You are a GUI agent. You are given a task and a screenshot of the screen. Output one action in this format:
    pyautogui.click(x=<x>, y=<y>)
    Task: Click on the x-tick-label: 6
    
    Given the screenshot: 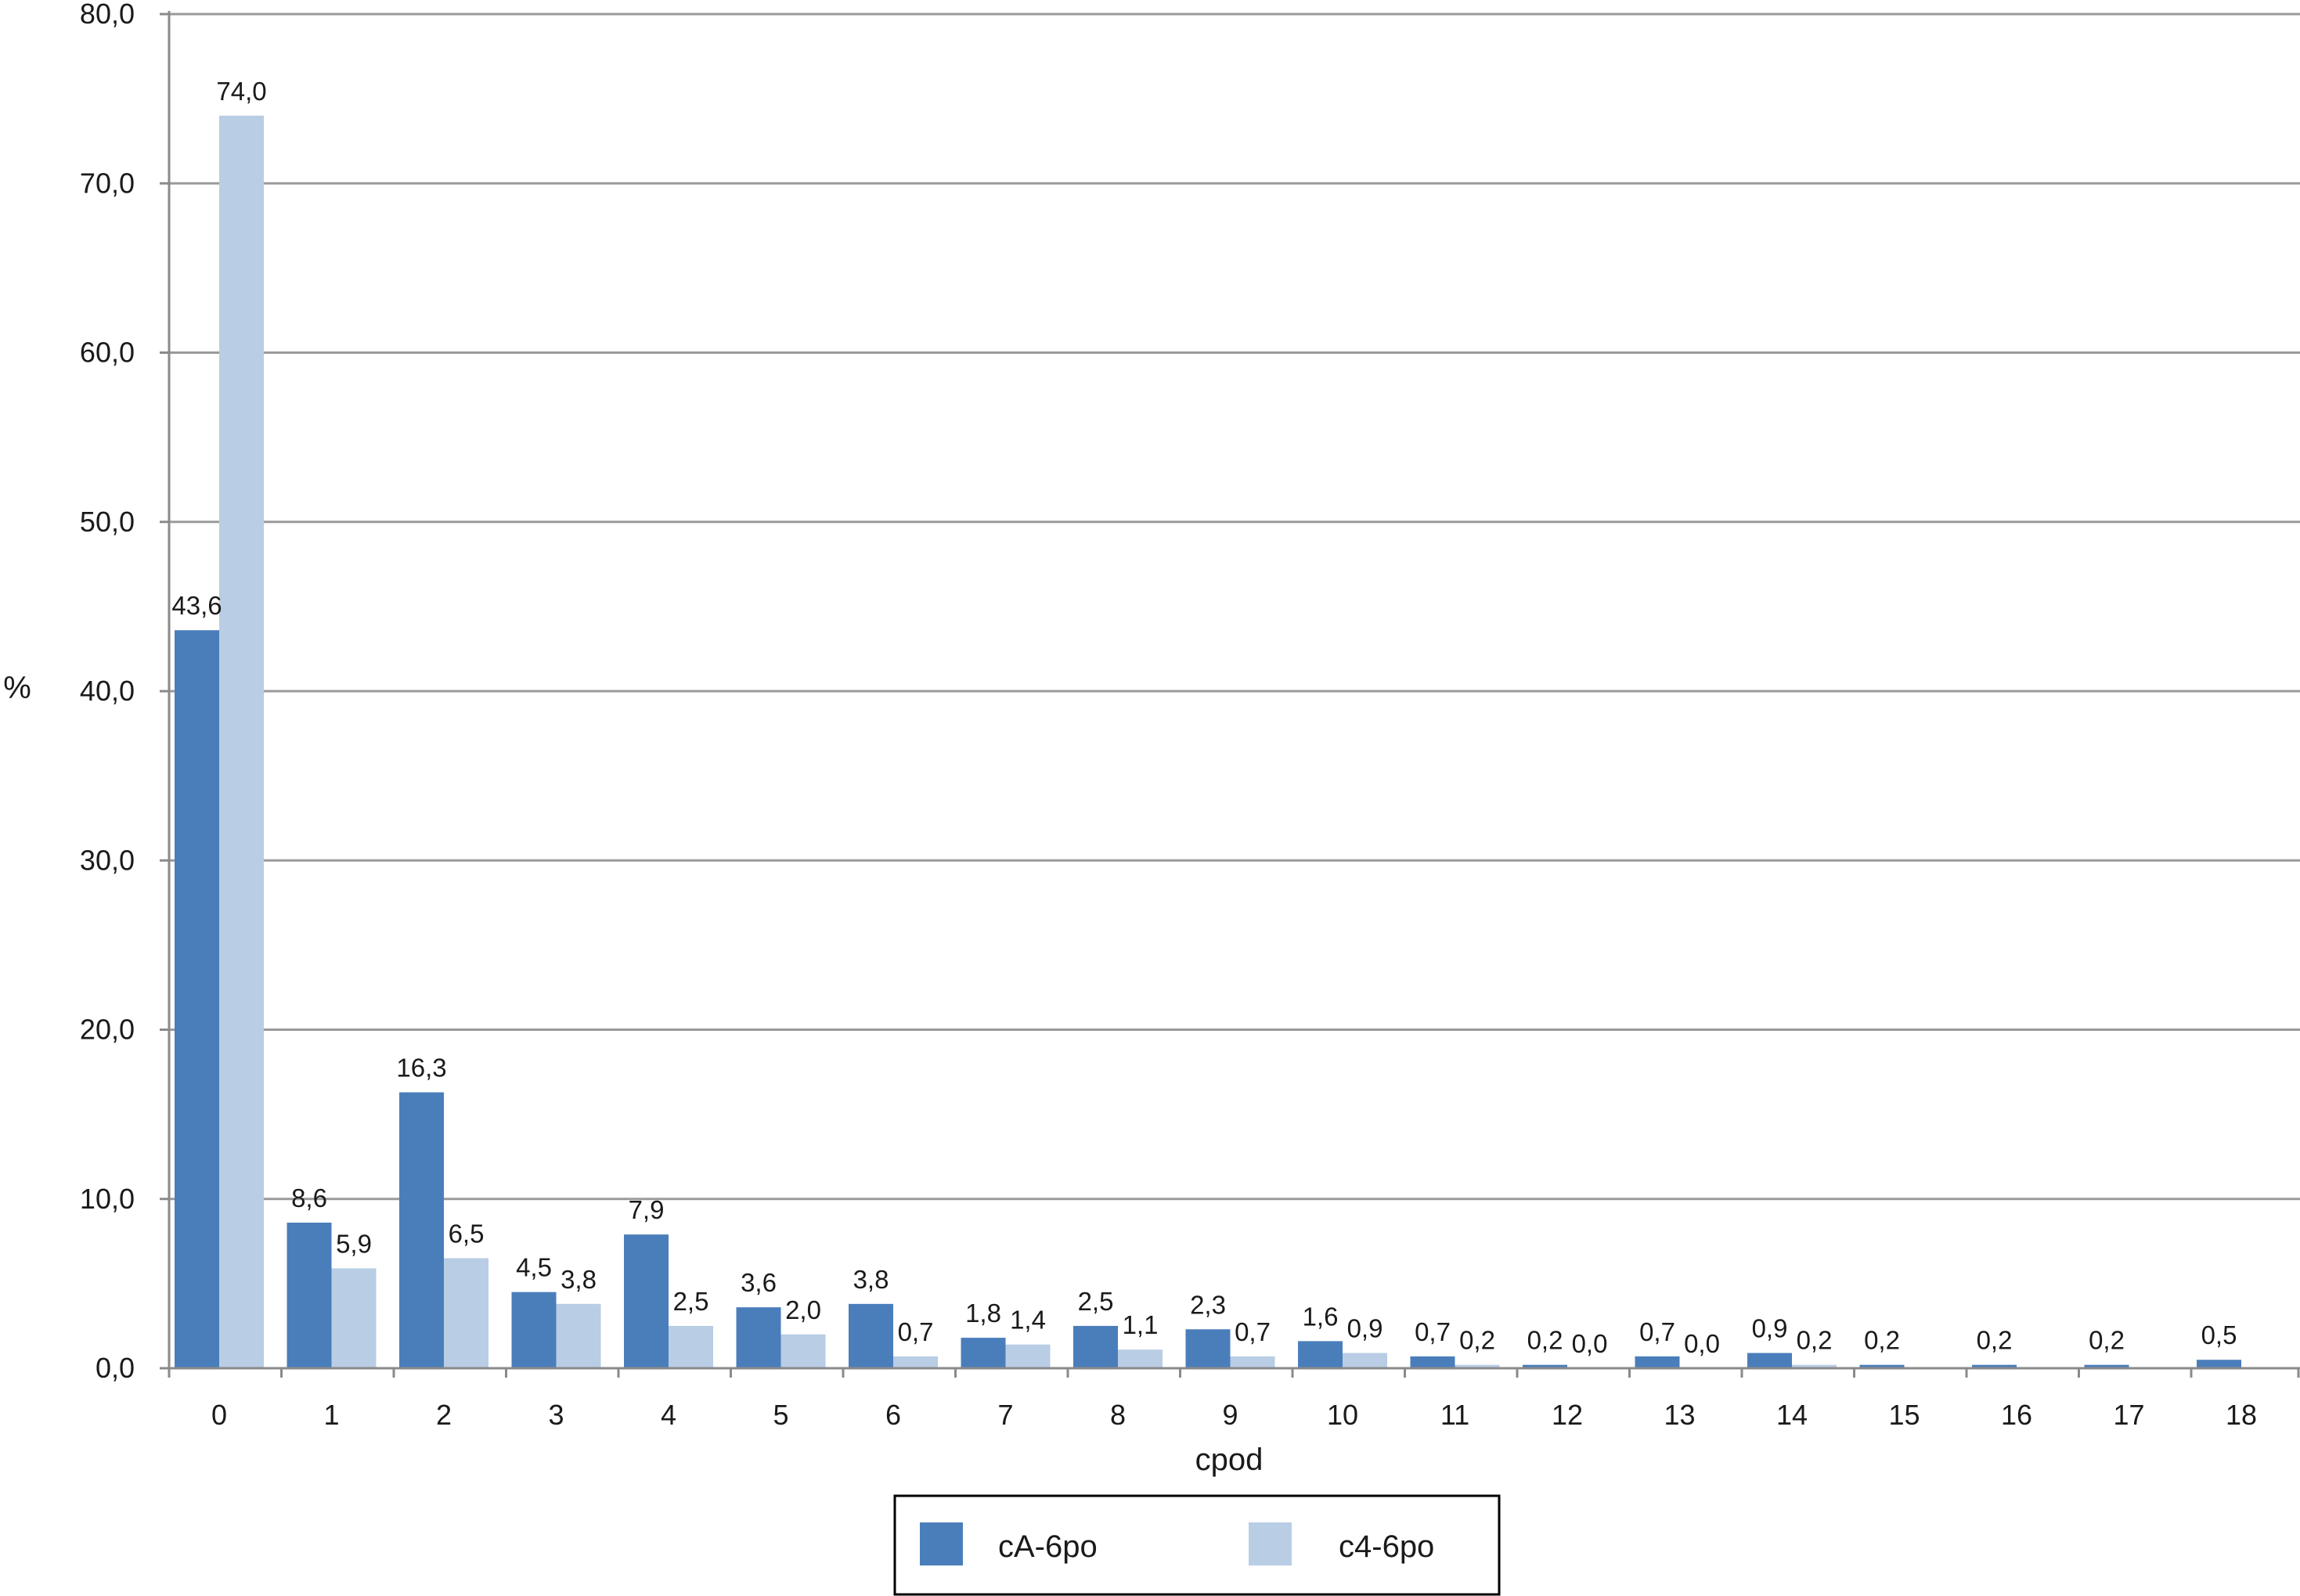 What is the action you would take?
    pyautogui.click(x=893, y=1415)
    